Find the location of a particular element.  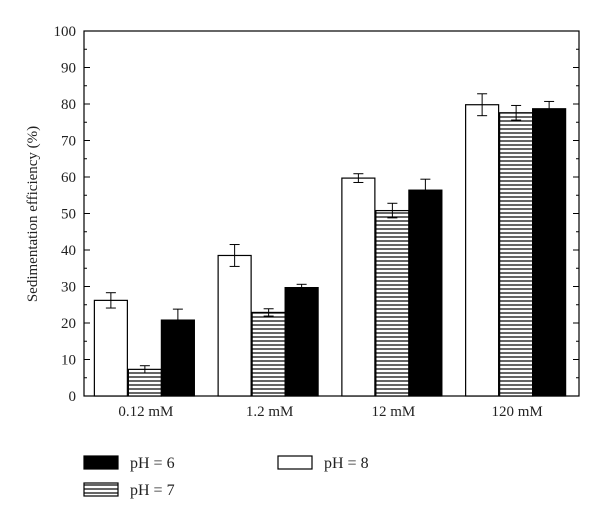

y-tick-label: 100 is located at coordinates (65, 32).